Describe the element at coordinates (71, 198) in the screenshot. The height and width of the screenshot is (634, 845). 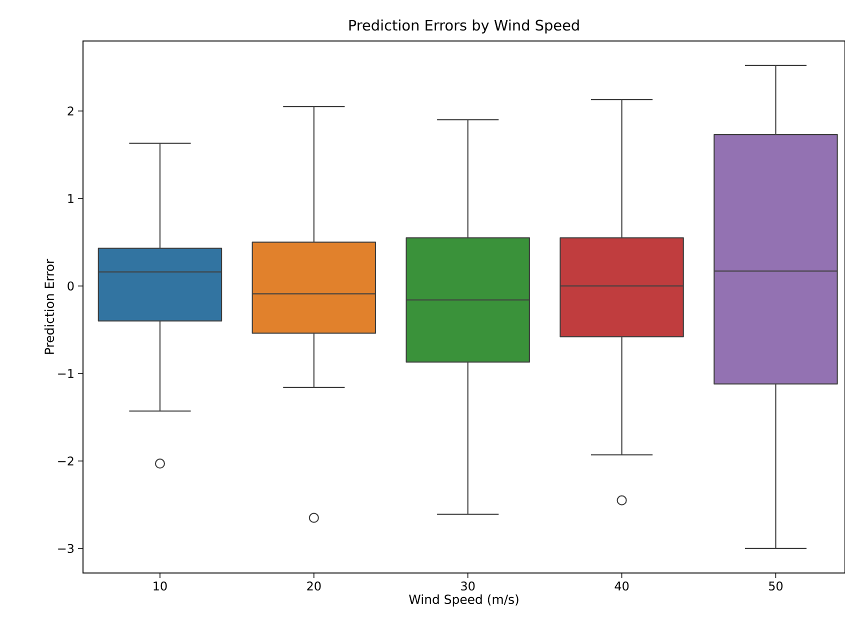
I see `y-tick-label: 1` at that location.